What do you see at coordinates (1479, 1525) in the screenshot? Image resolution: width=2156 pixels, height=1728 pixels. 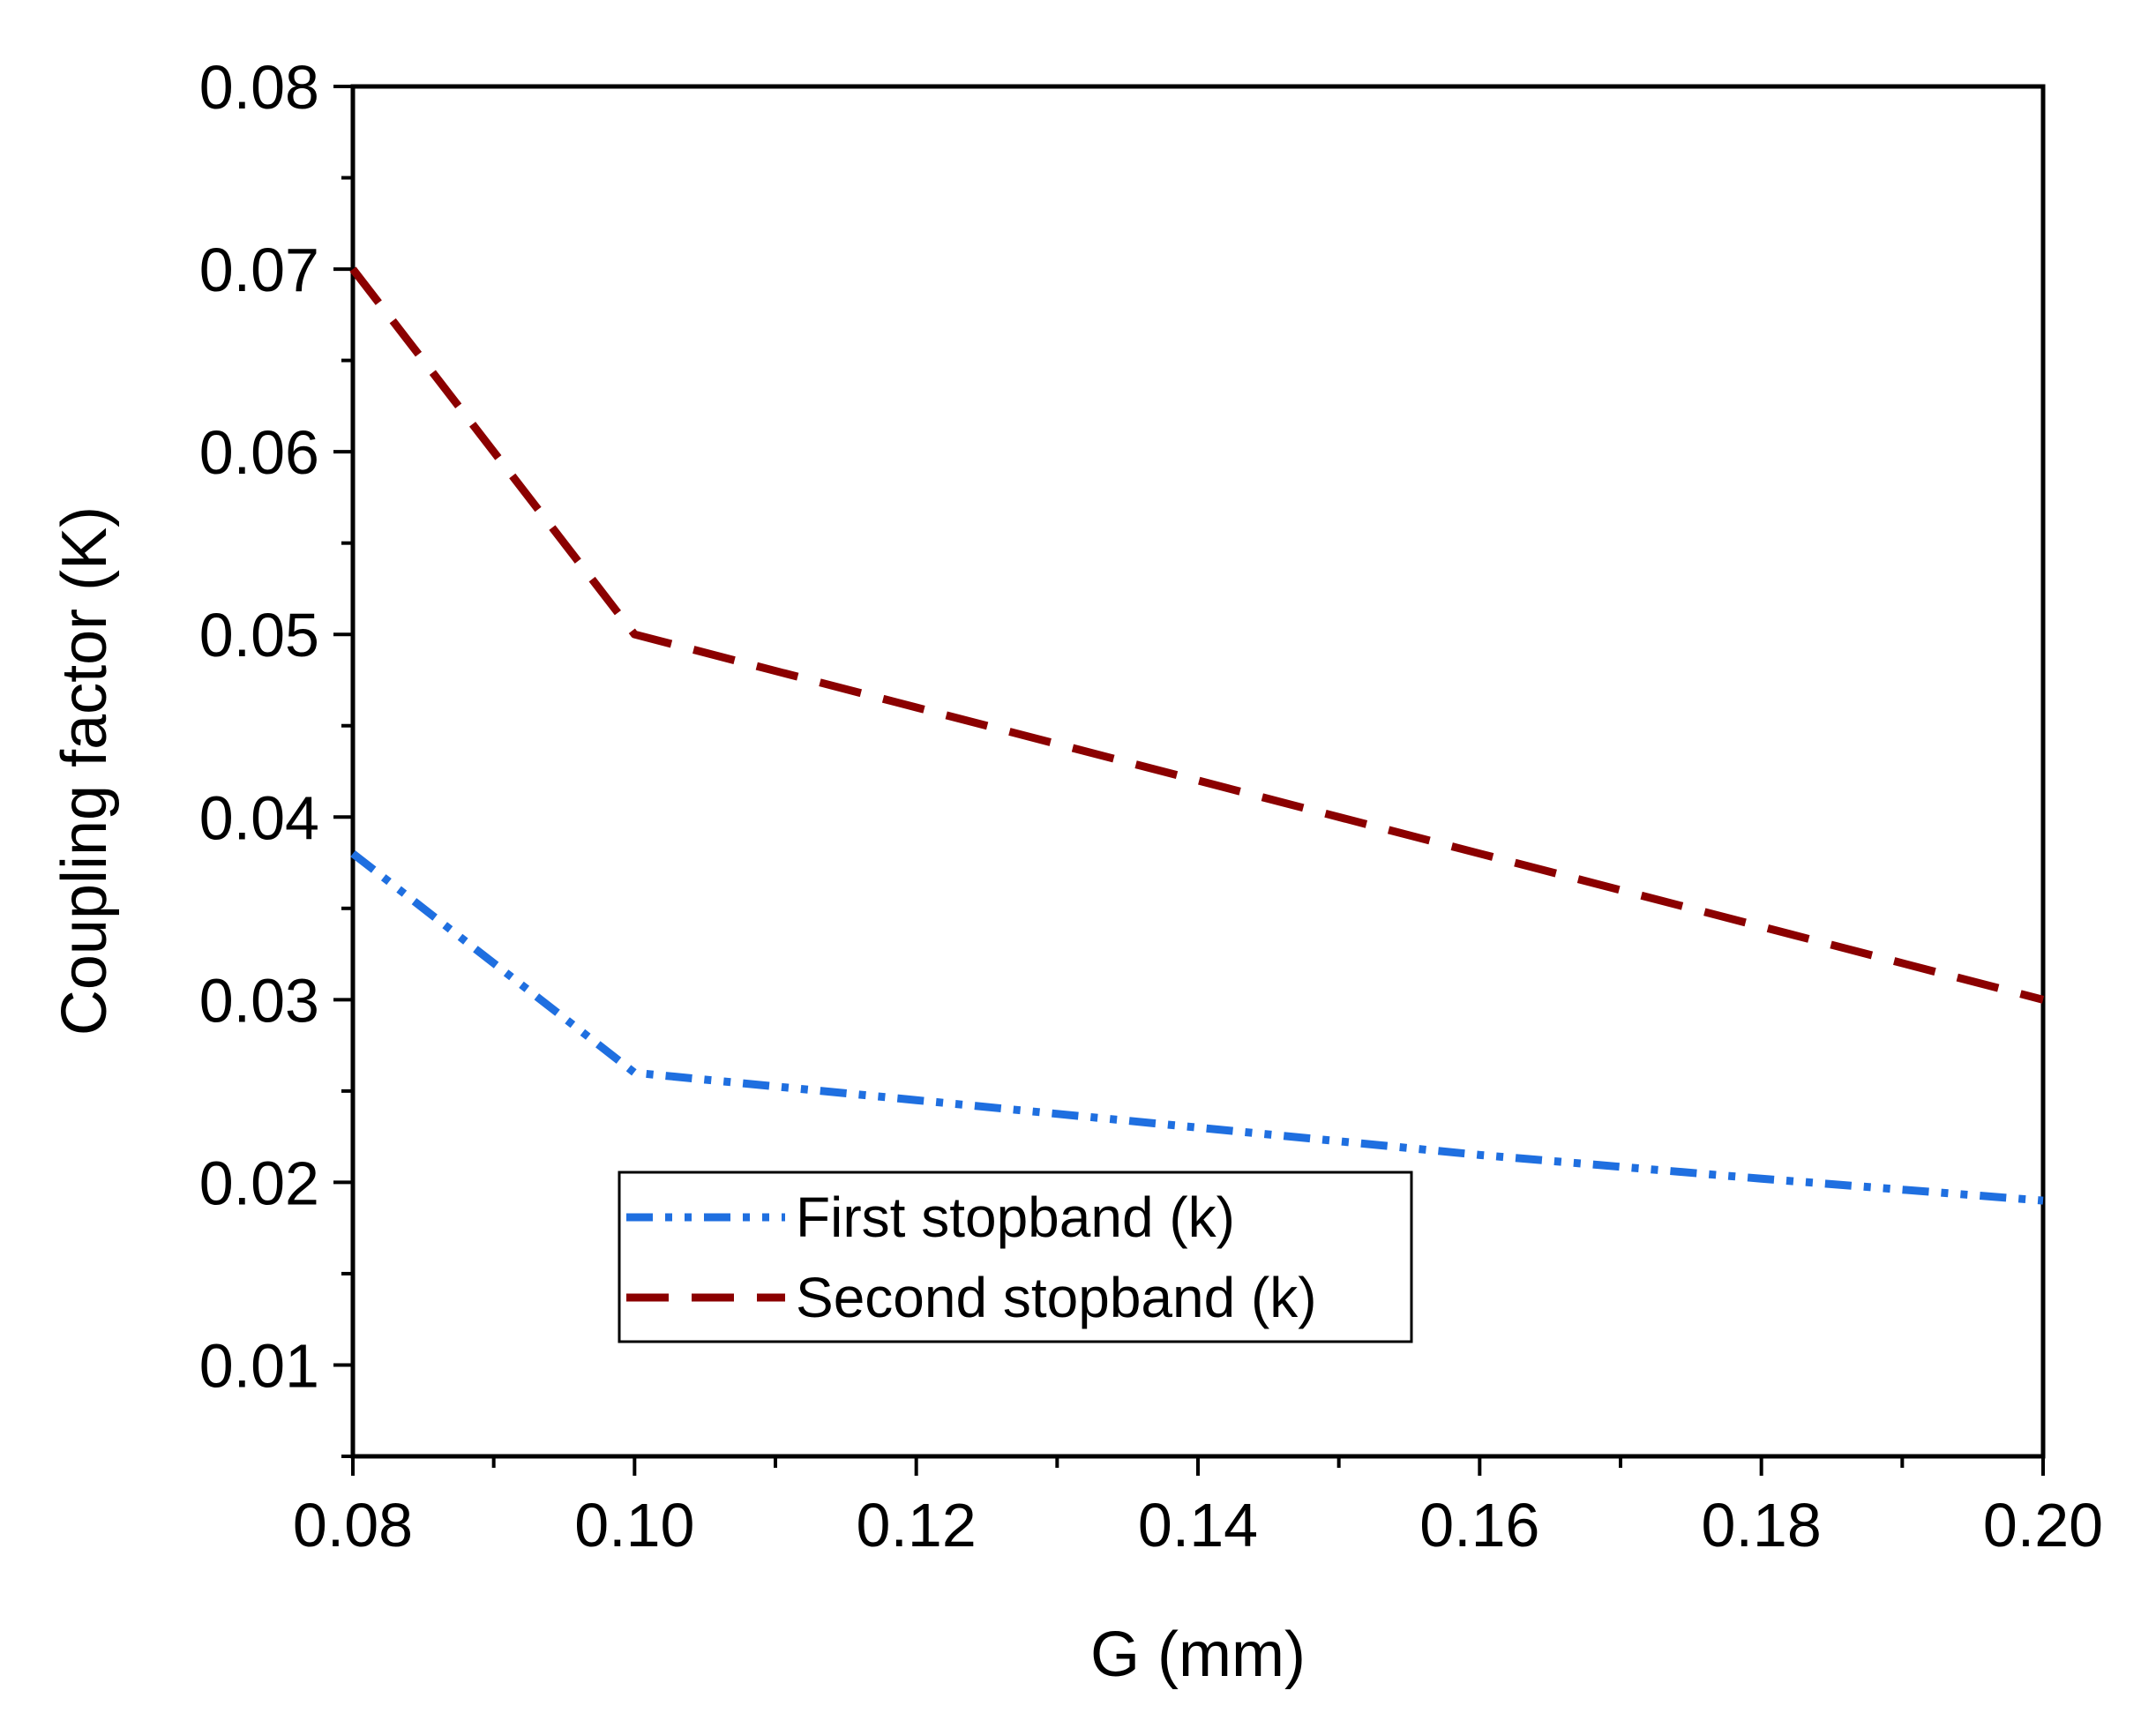 I see `x-tick-label: 0.16` at bounding box center [1479, 1525].